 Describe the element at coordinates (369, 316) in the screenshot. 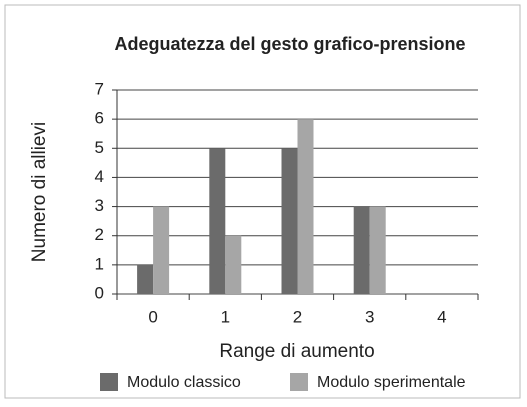

I see `x-tick-label: 3` at that location.